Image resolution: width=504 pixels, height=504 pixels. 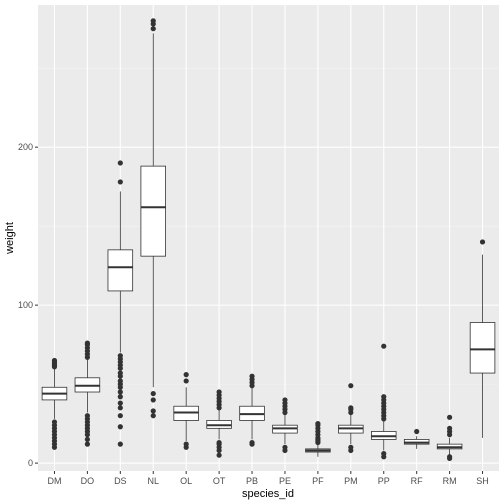 What do you see at coordinates (153, 481) in the screenshot?
I see `x-tick-label: NL` at bounding box center [153, 481].